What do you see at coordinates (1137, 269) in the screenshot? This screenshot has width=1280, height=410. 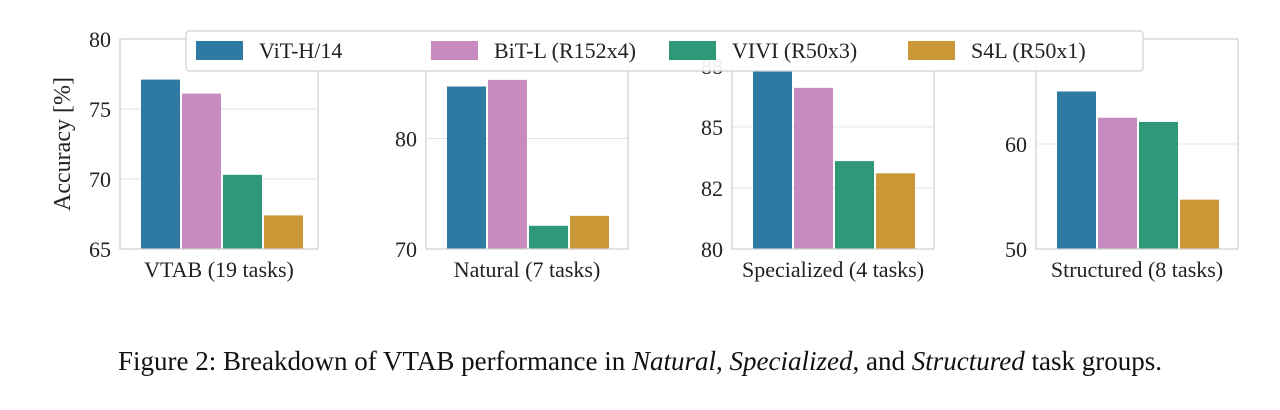 I see `x-axis-label: Structured (8 tasks)` at bounding box center [1137, 269].